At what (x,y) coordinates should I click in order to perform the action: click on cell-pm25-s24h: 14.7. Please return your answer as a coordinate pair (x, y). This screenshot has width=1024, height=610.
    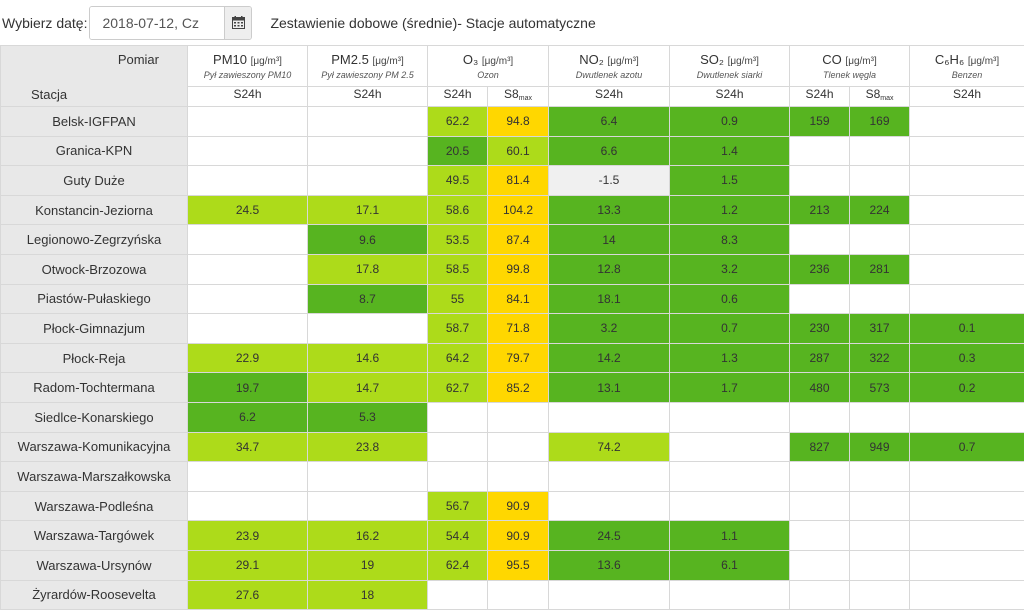
    Looking at the image, I should click on (368, 388).